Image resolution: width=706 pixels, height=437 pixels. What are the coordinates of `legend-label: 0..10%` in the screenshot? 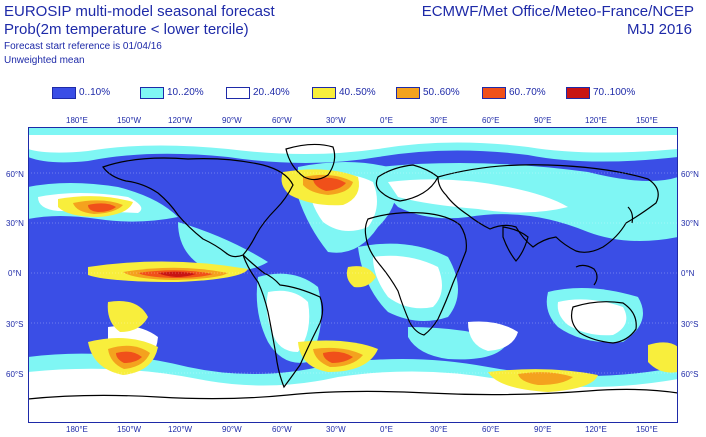 It's located at (95, 92).